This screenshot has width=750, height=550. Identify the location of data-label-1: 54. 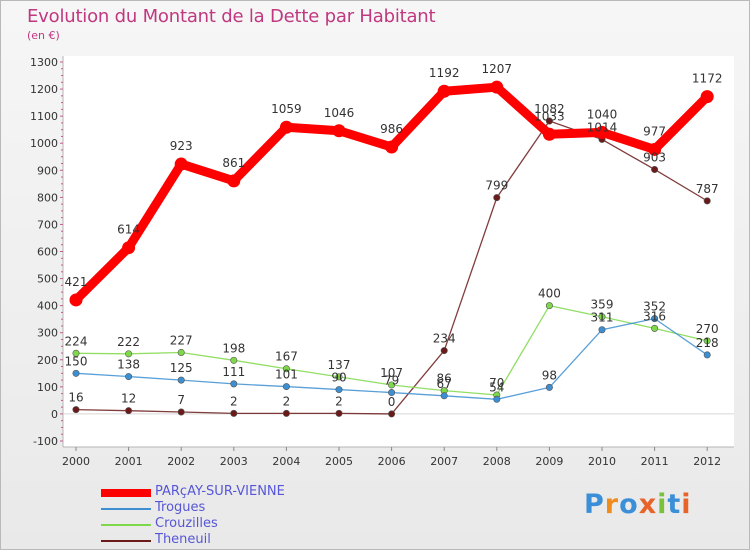
(496, 387).